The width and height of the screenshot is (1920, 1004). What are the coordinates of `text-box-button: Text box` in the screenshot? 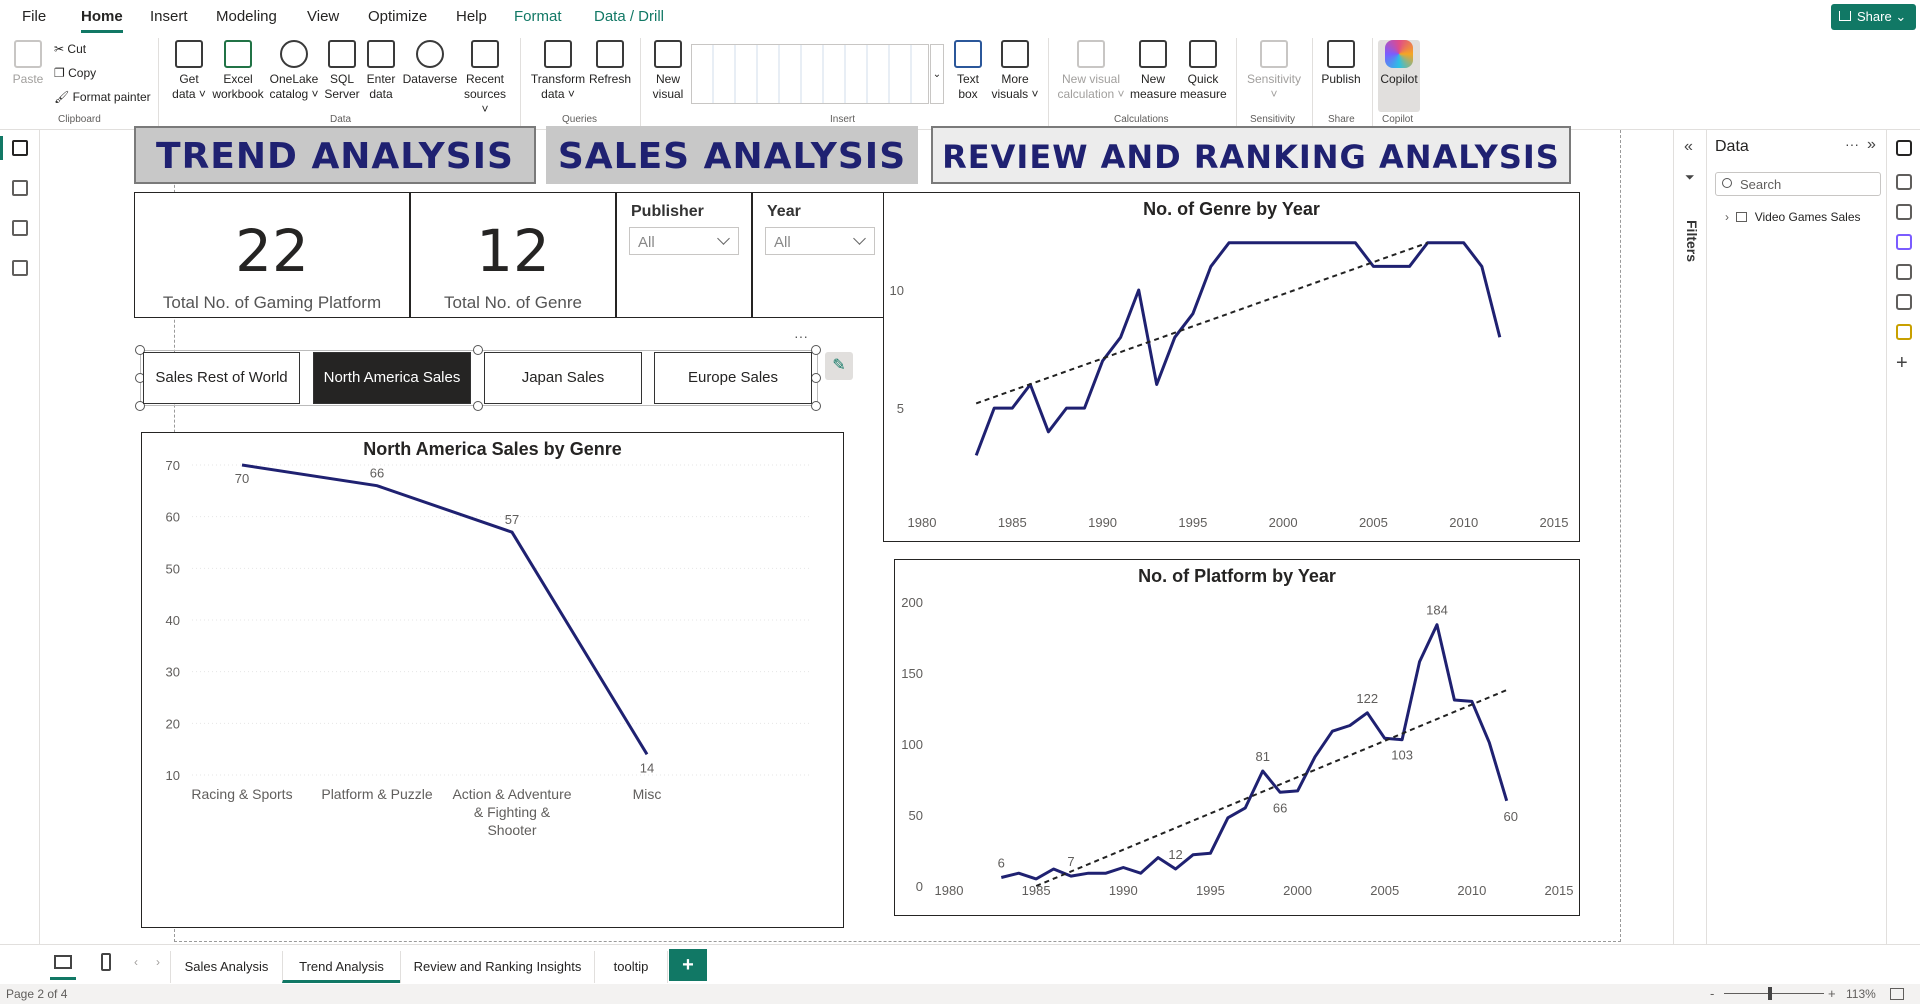 It's located at (968, 71).